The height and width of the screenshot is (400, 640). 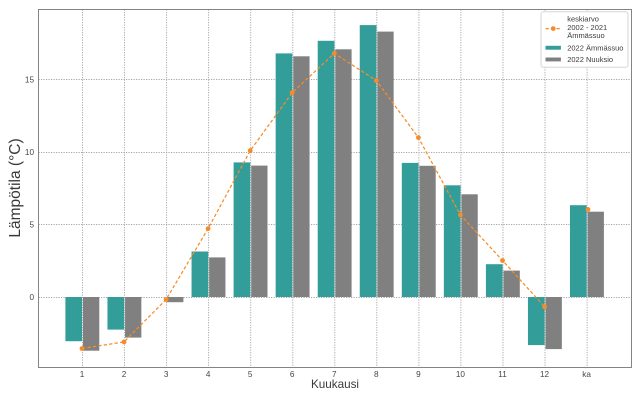 What do you see at coordinates (586, 374) in the screenshot?
I see `svg-text: ka` at bounding box center [586, 374].